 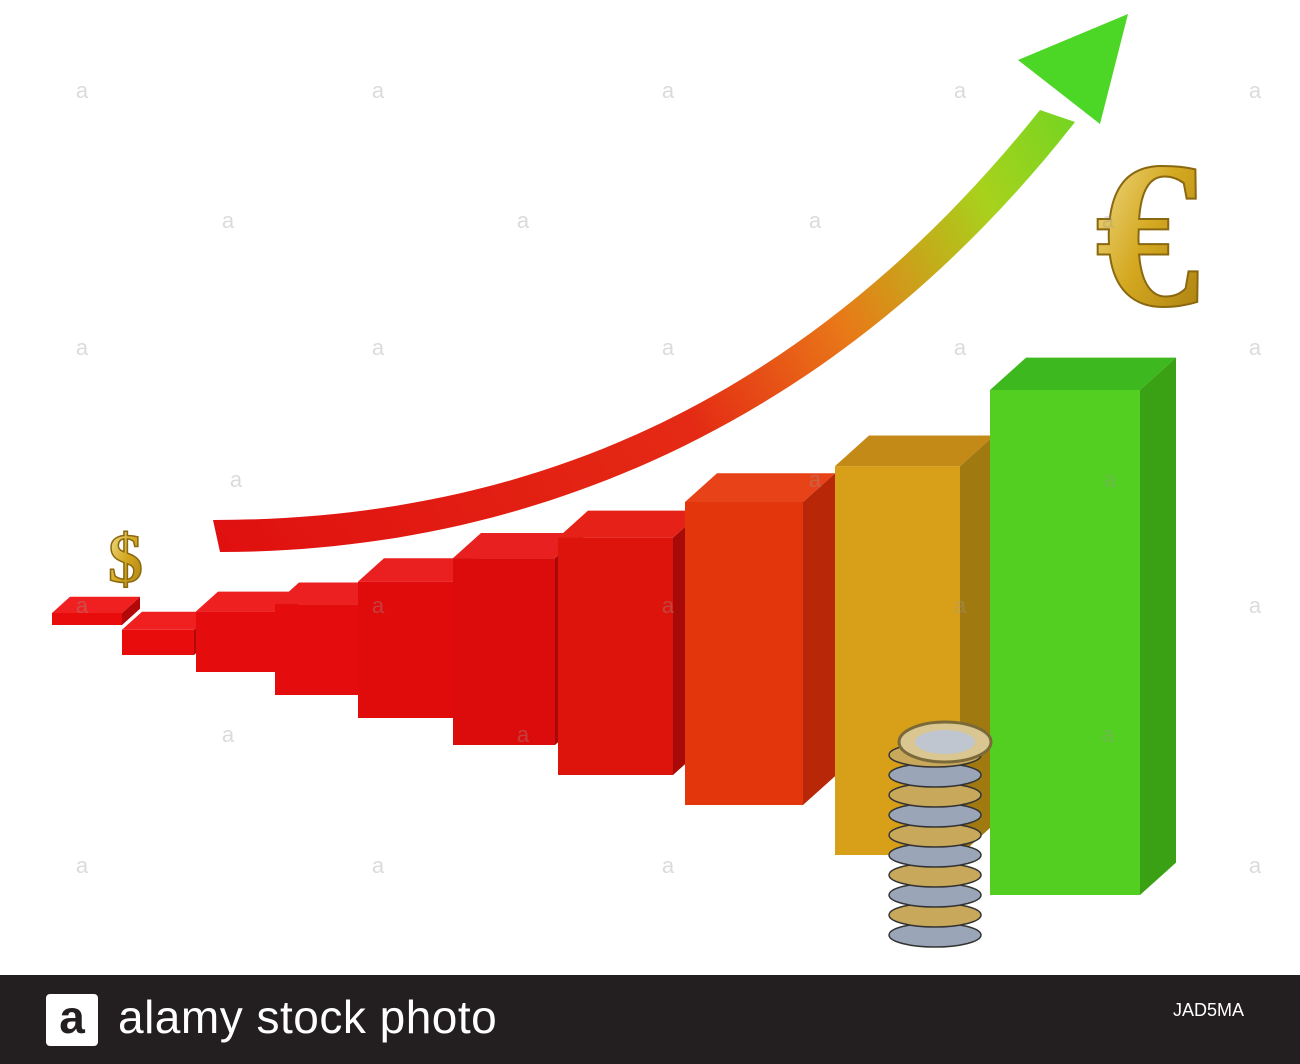 What do you see at coordinates (1208, 1010) in the screenshot?
I see `image-id: JAD5MA` at bounding box center [1208, 1010].